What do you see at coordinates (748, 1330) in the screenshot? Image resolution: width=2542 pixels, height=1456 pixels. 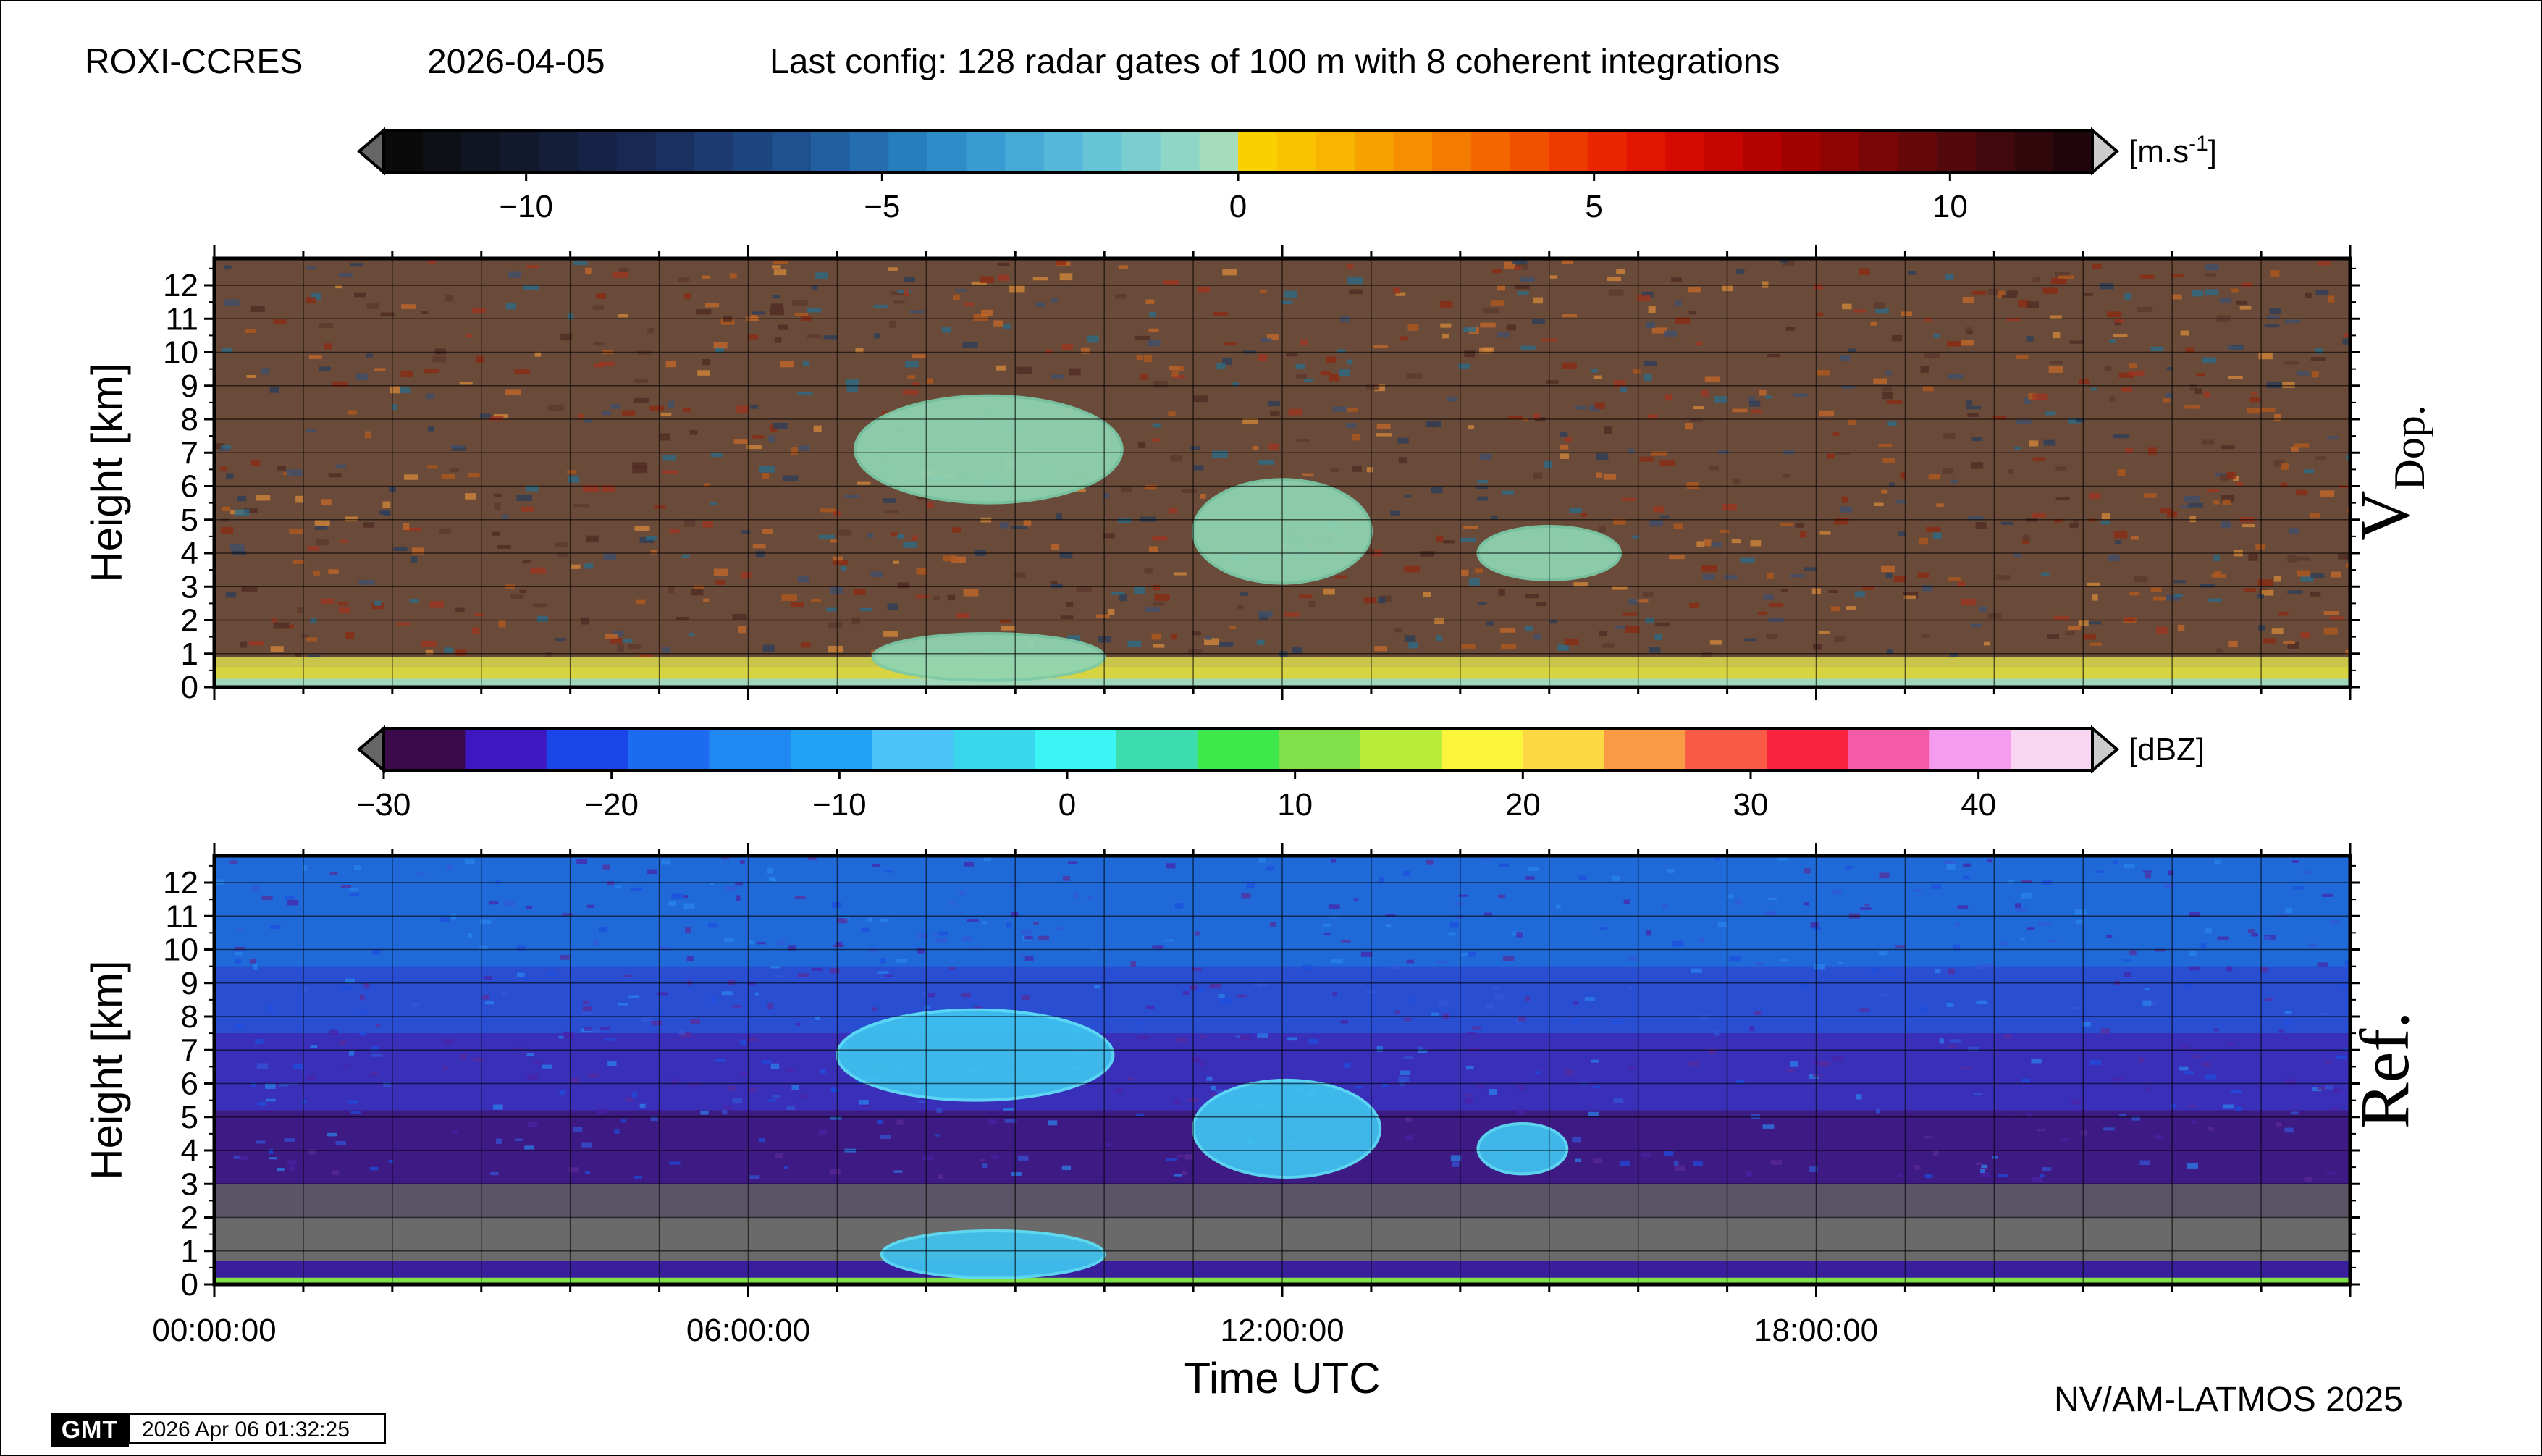 I see `x-tick-label: 06:00:00` at bounding box center [748, 1330].